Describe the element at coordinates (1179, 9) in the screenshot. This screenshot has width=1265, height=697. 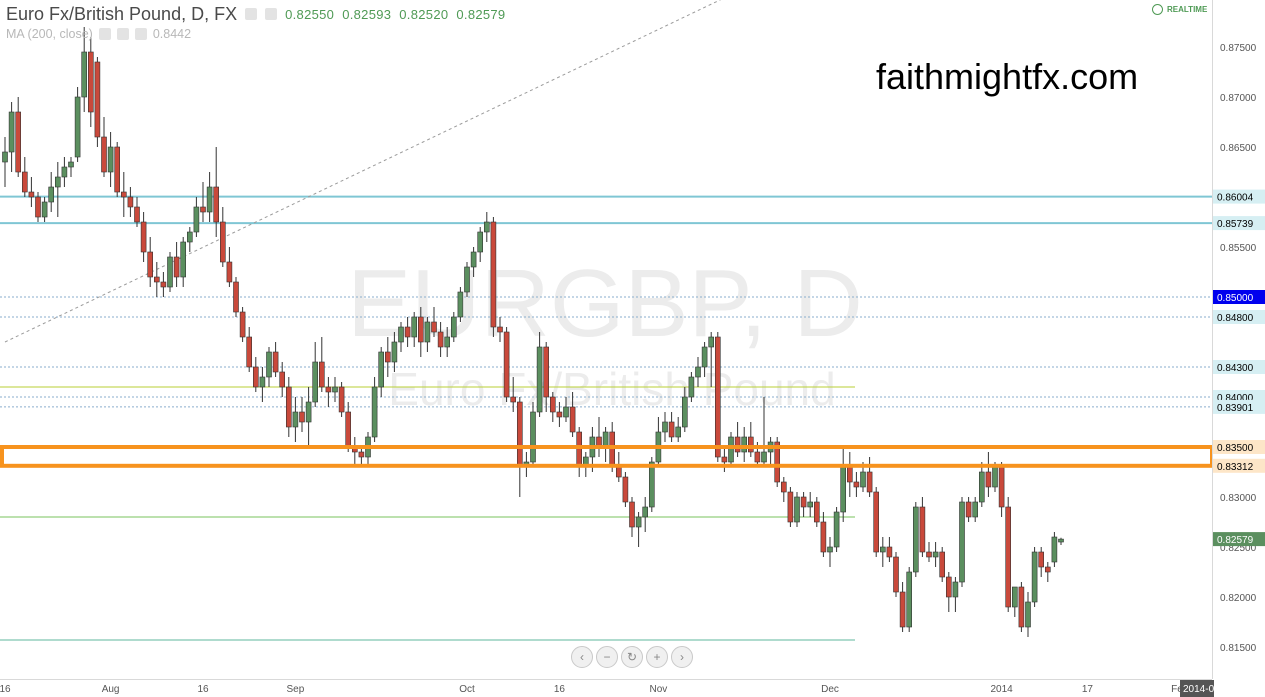
I see `realtime-badge: REALTIME` at that location.